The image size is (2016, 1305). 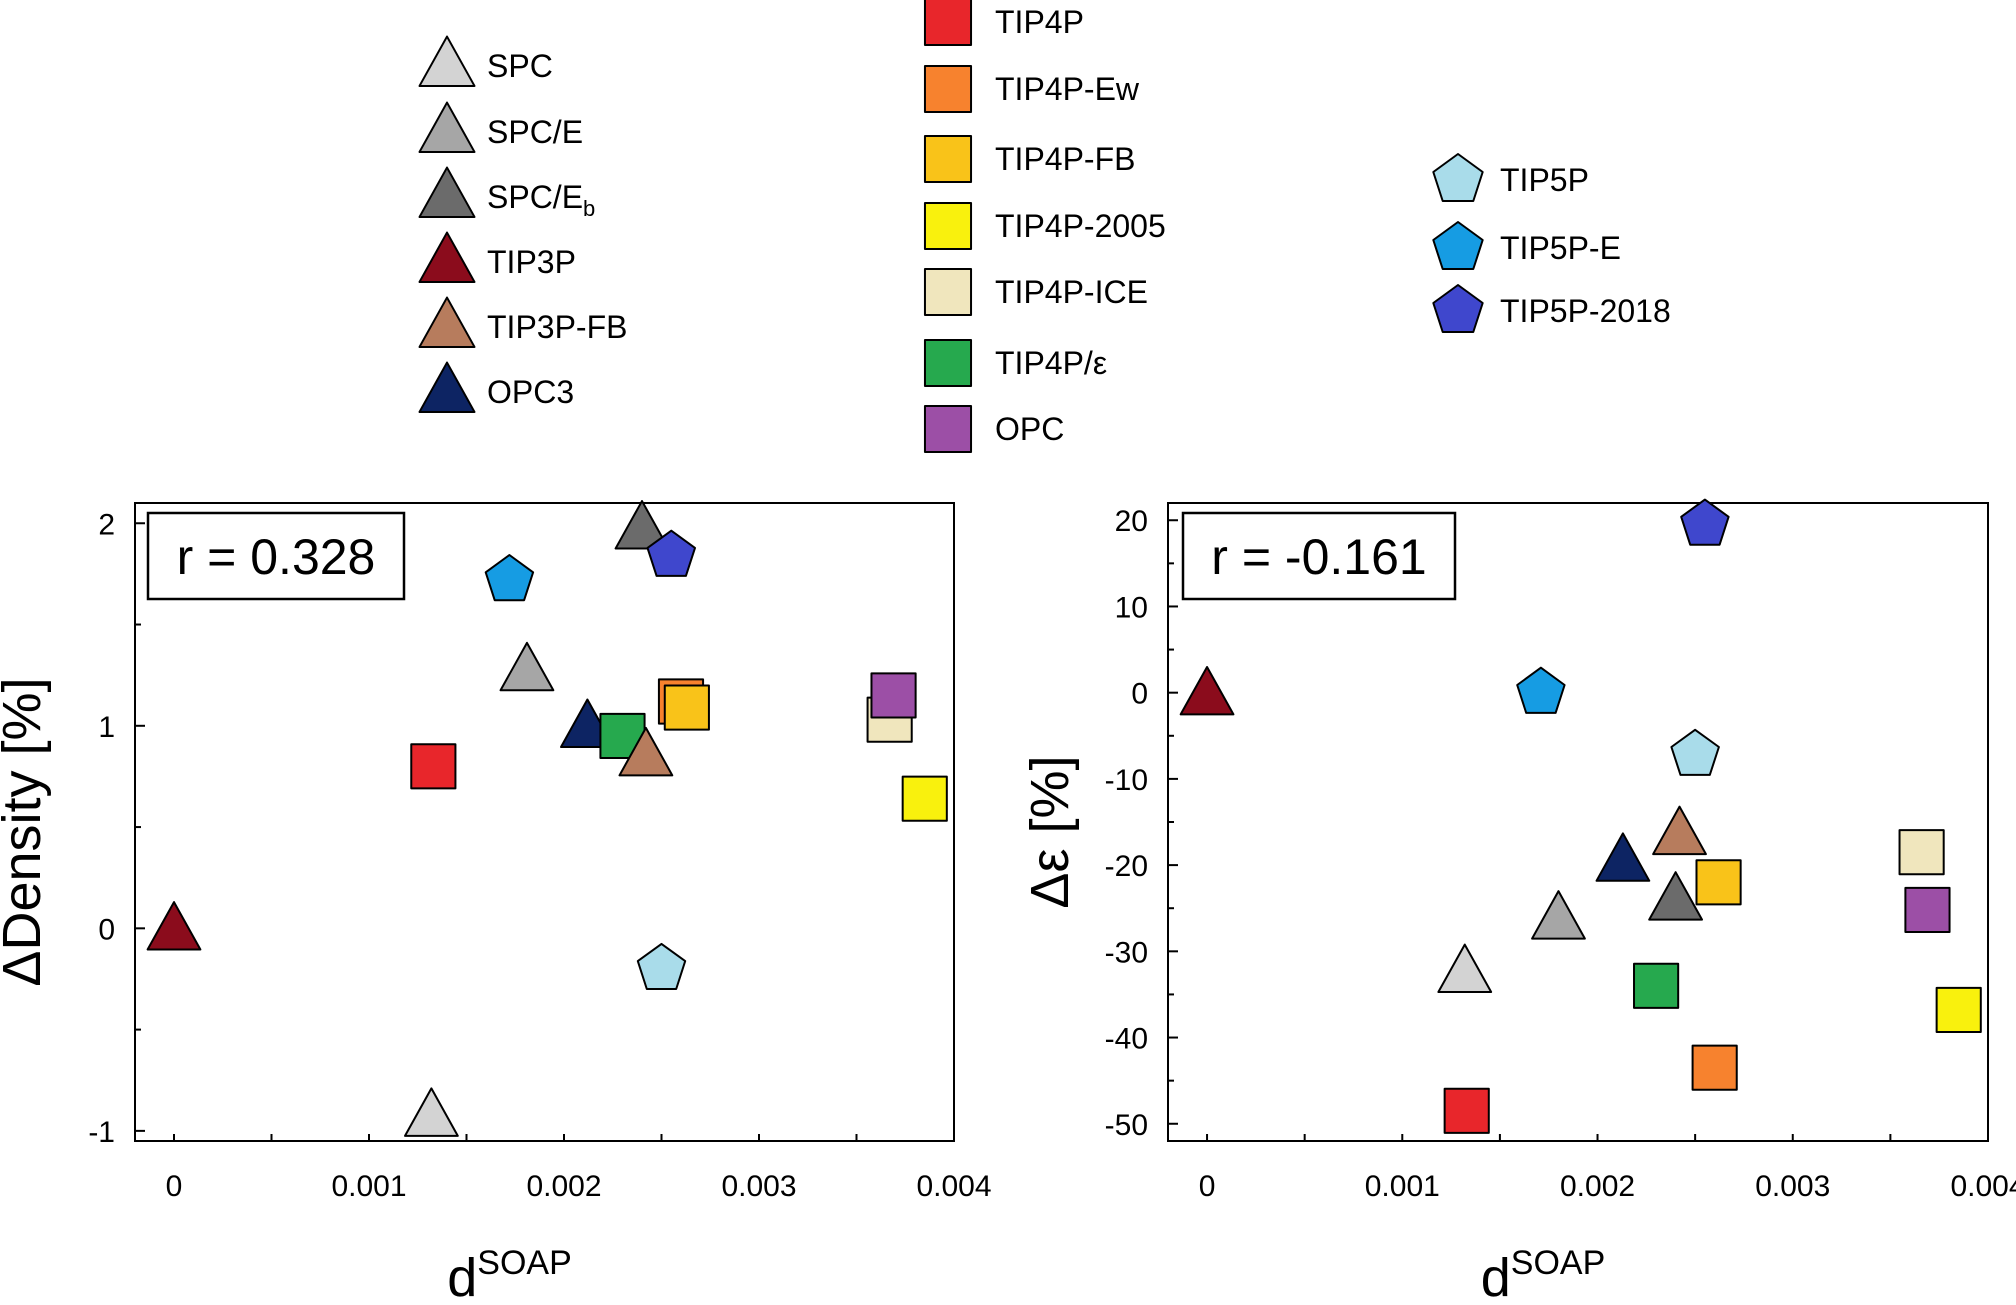 I want to click on y-tick-label: -1, so click(x=101, y=1132).